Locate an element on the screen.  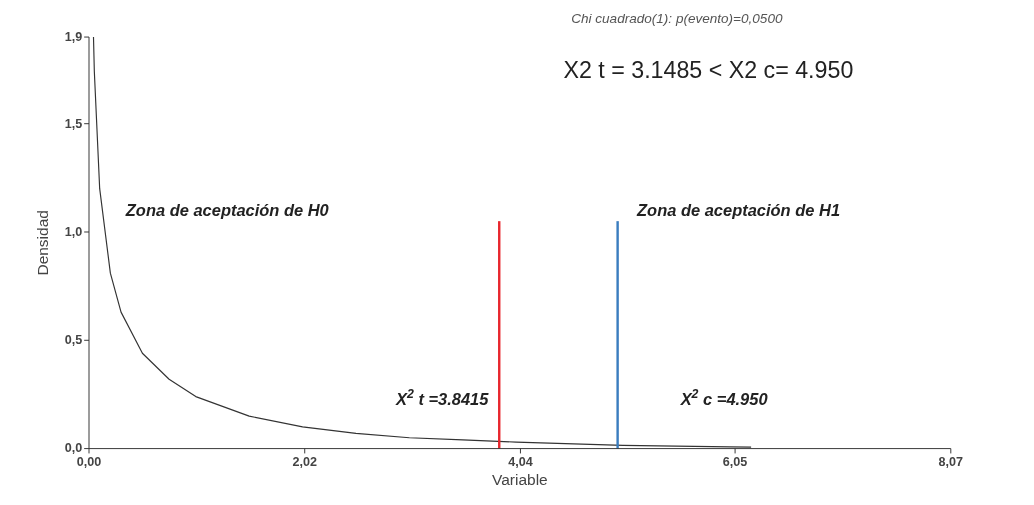
annotation: Zona de aceptación de H1 is located at coordinates (738, 210).